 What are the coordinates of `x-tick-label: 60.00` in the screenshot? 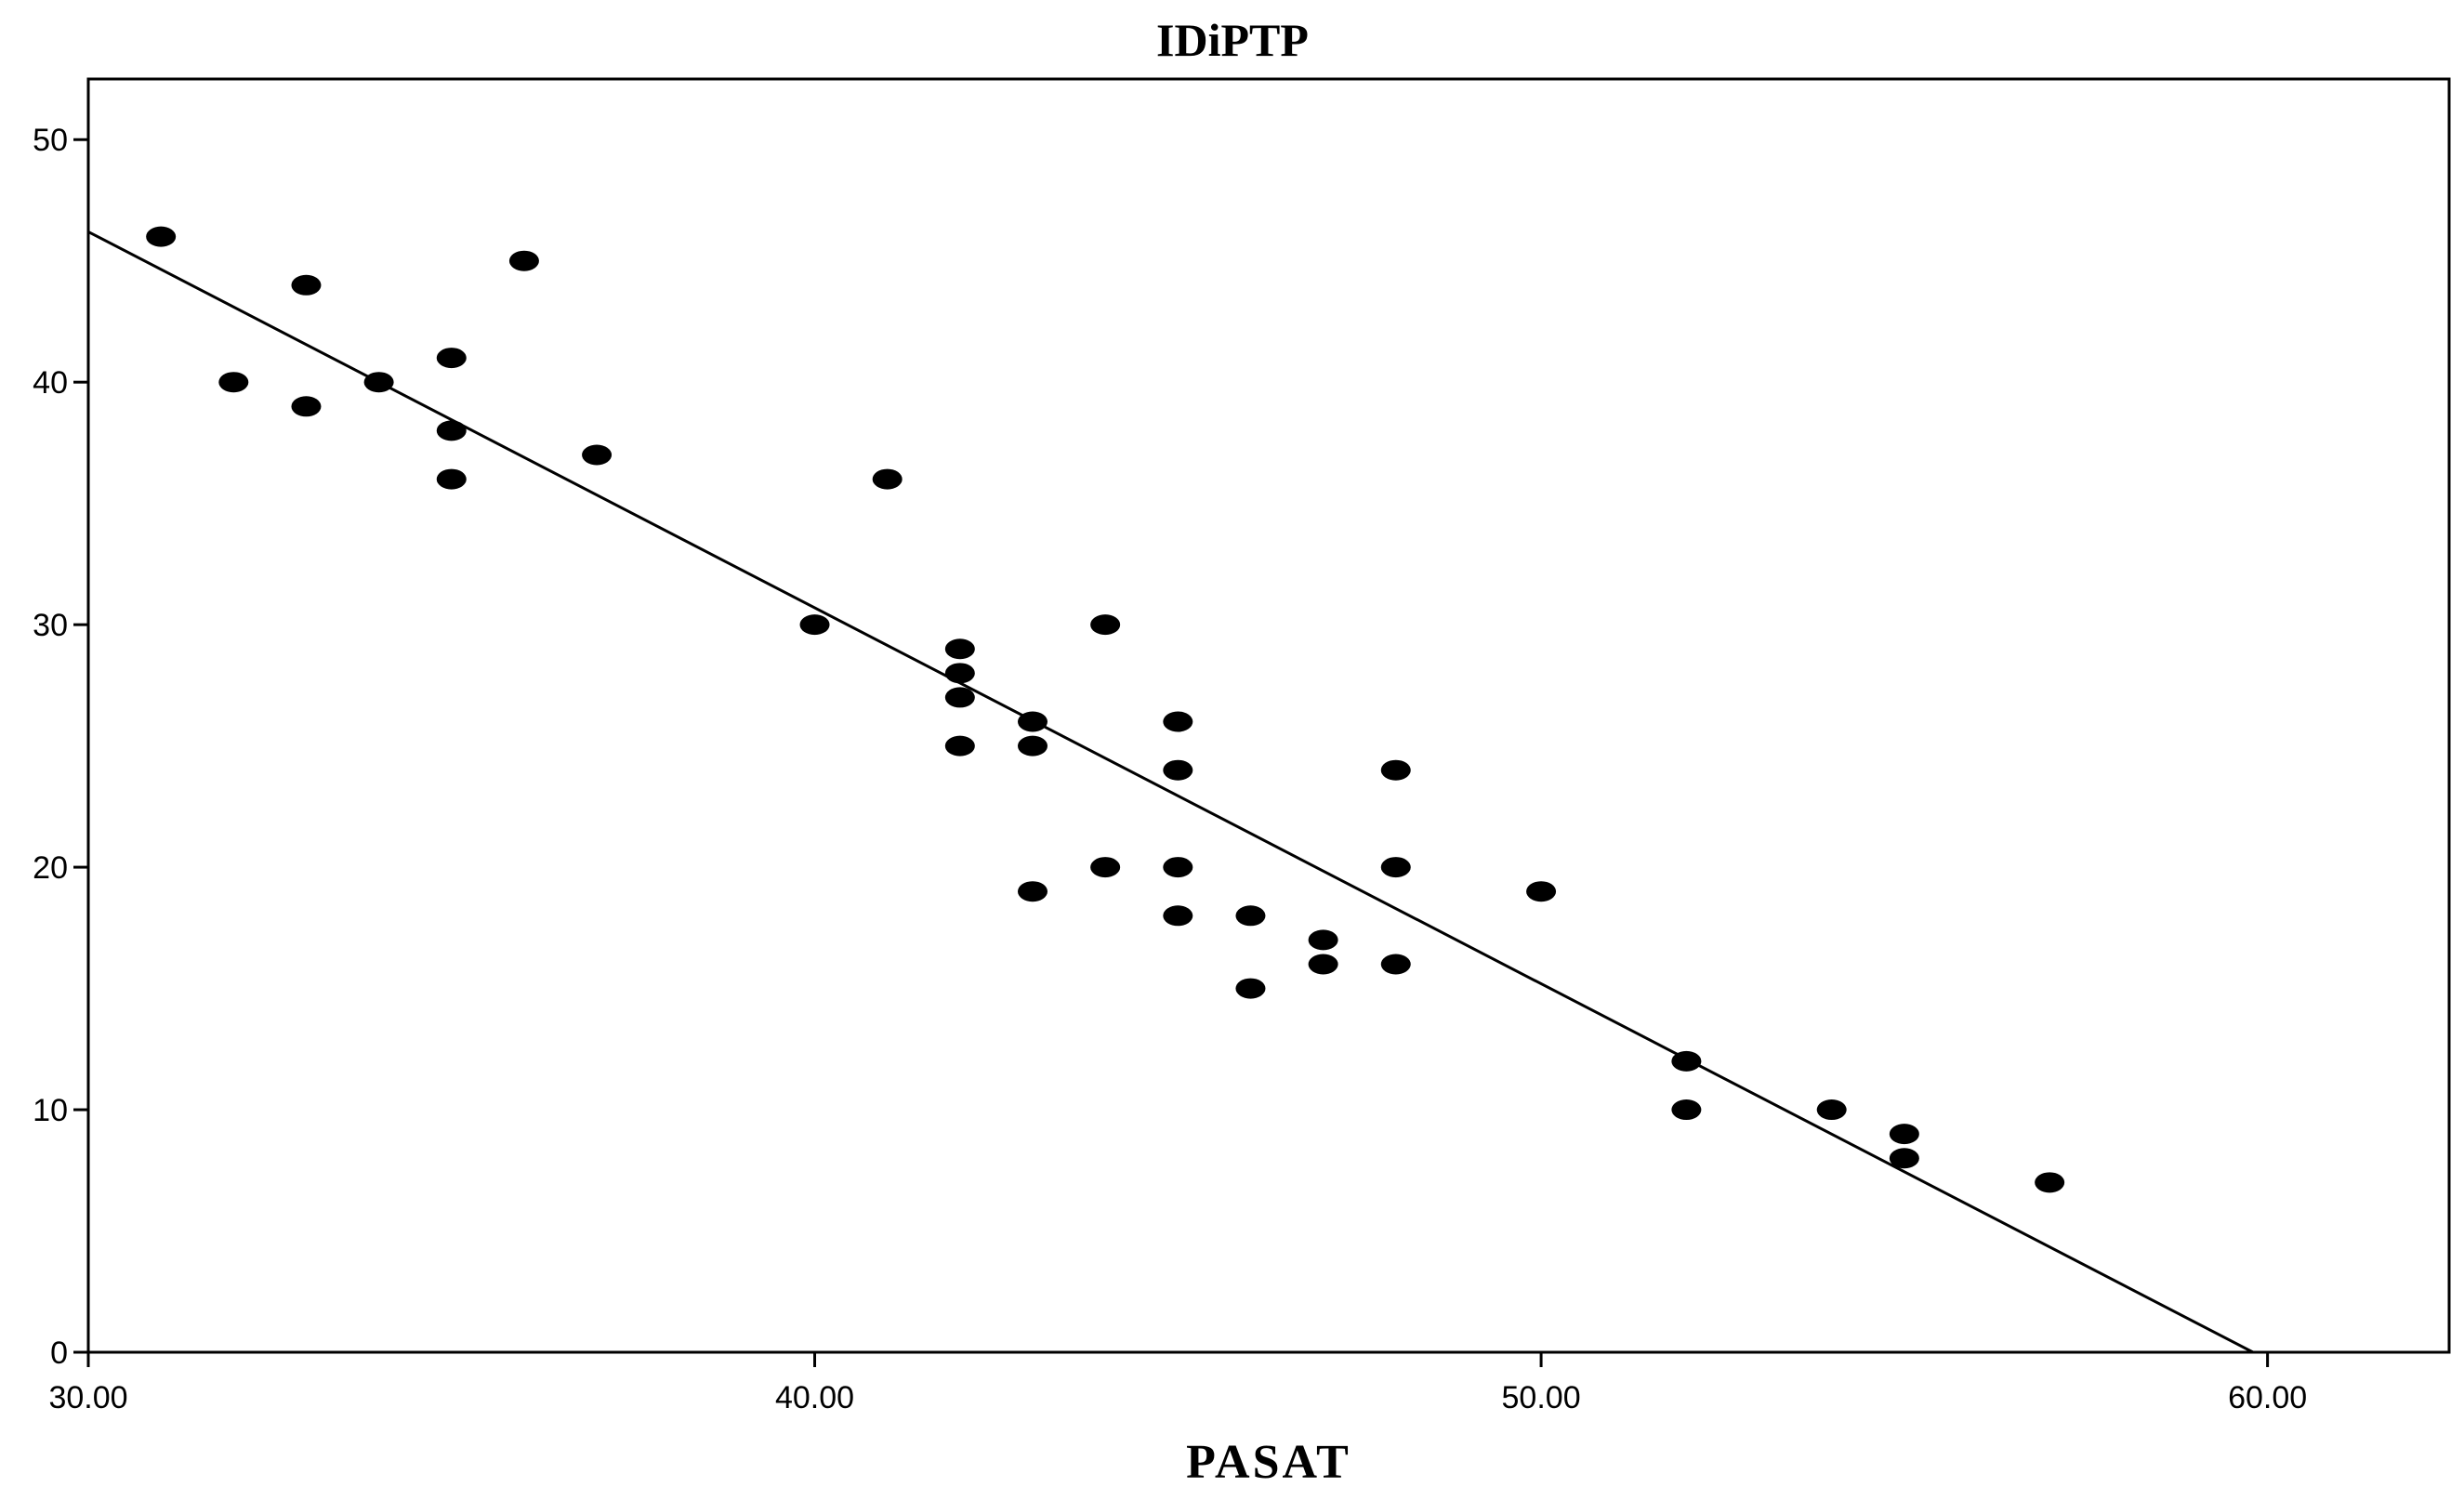 It's located at (2268, 1397).